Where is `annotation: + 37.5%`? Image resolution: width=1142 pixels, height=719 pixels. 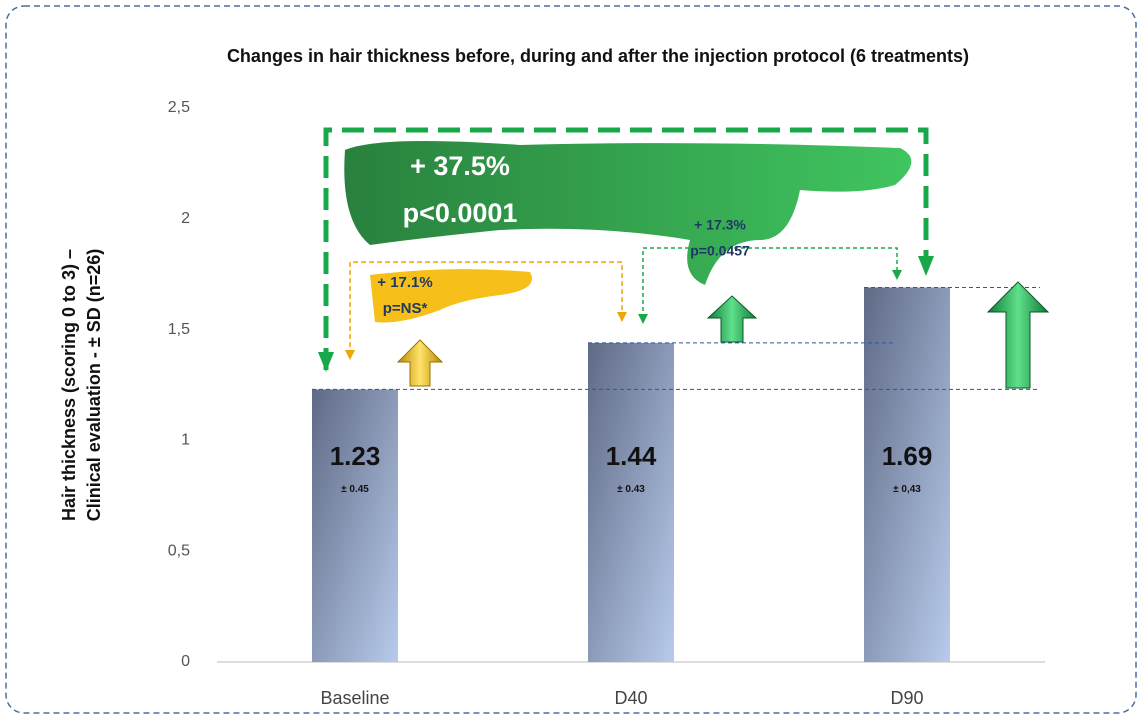 annotation: + 37.5% is located at coordinates (460, 166).